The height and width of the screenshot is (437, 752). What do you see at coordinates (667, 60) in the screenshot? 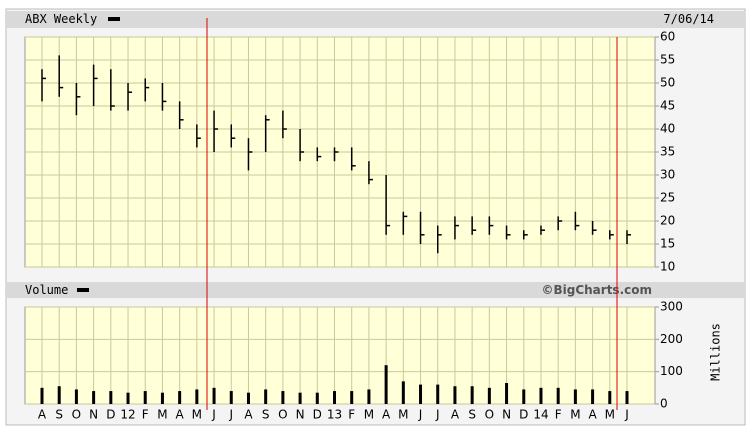
I see `y-tick-label: 55` at bounding box center [667, 60].